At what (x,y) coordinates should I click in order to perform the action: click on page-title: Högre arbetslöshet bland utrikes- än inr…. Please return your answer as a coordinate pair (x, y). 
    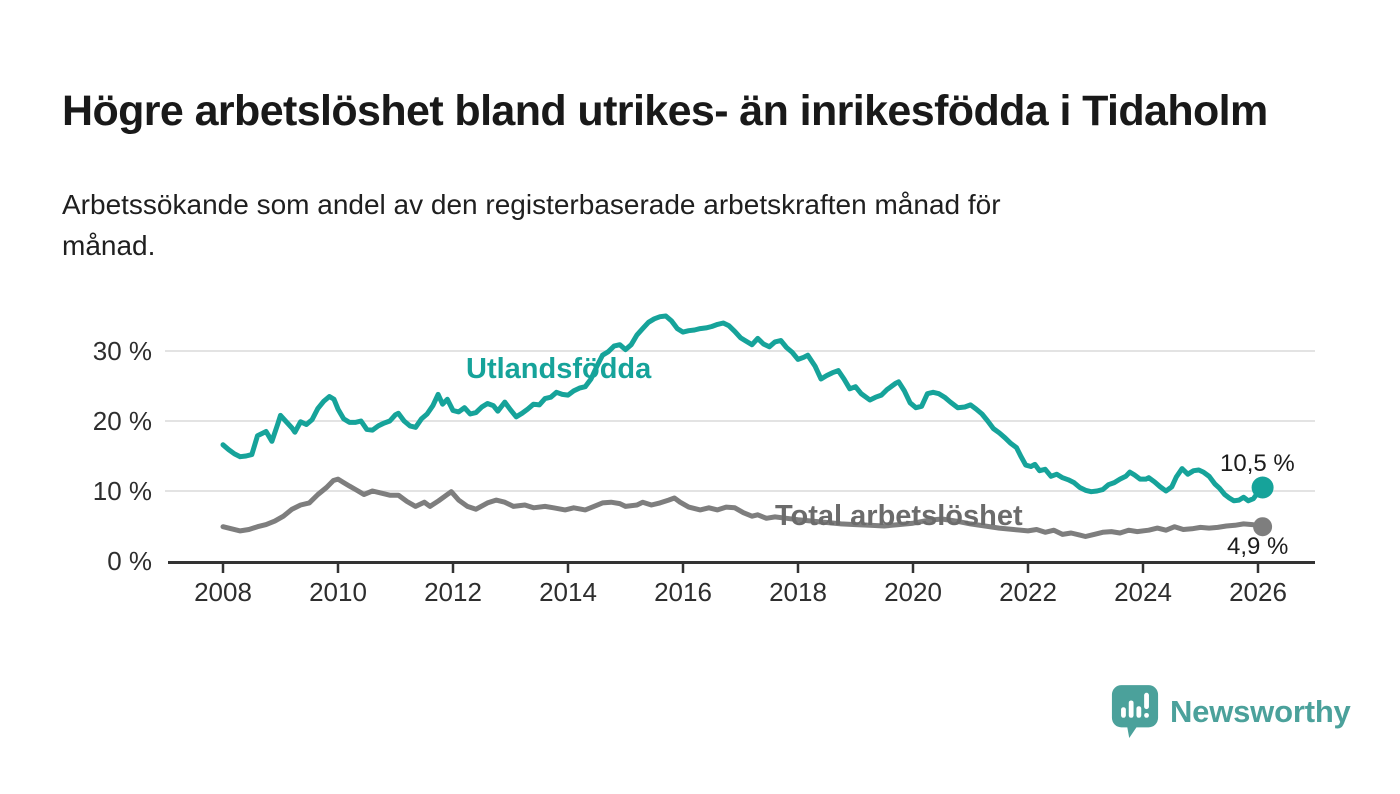
    Looking at the image, I should click on (665, 110).